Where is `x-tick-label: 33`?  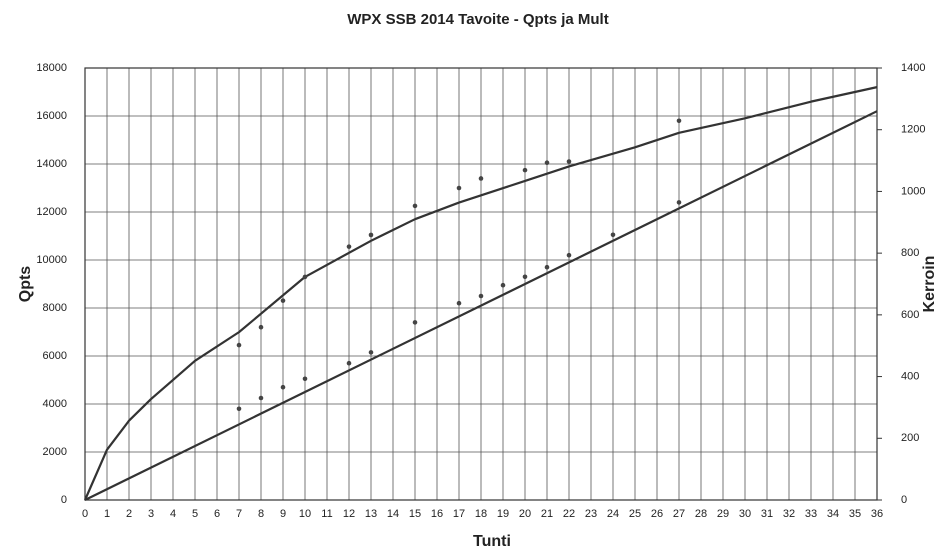 x-tick-label: 33 is located at coordinates (811, 514).